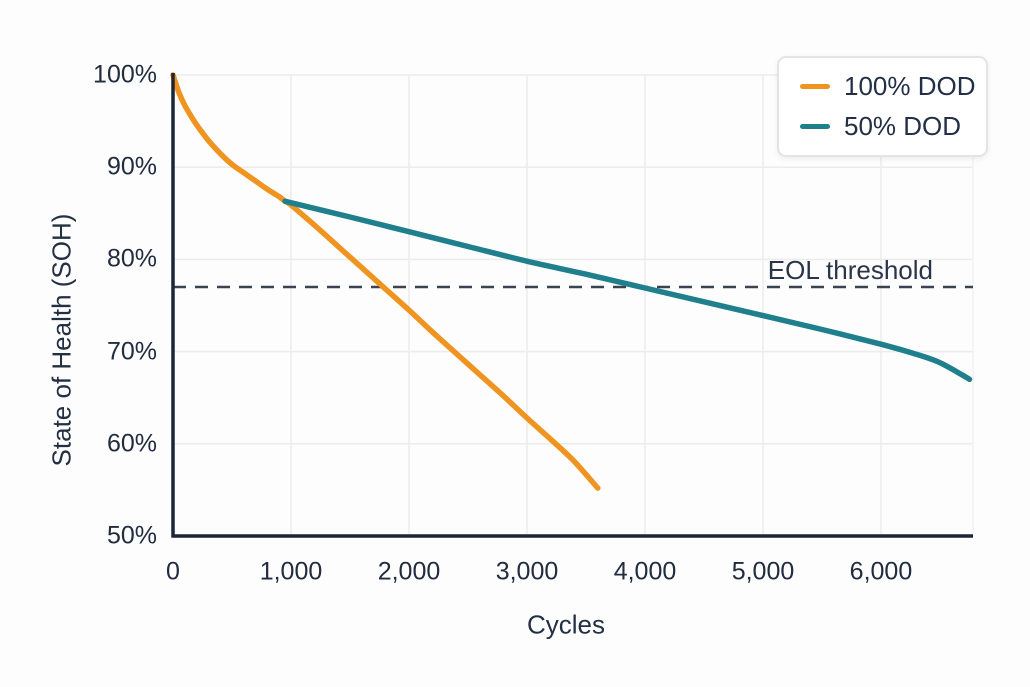  I want to click on x-tick-label: 2,000, so click(409, 571).